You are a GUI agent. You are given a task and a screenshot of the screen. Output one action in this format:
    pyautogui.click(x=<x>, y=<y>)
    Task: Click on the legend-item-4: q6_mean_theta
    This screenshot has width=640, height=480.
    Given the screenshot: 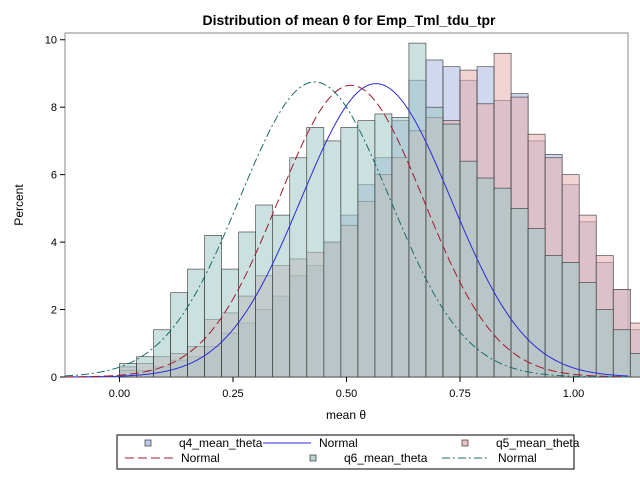 What is the action you would take?
    pyautogui.click(x=368, y=458)
    